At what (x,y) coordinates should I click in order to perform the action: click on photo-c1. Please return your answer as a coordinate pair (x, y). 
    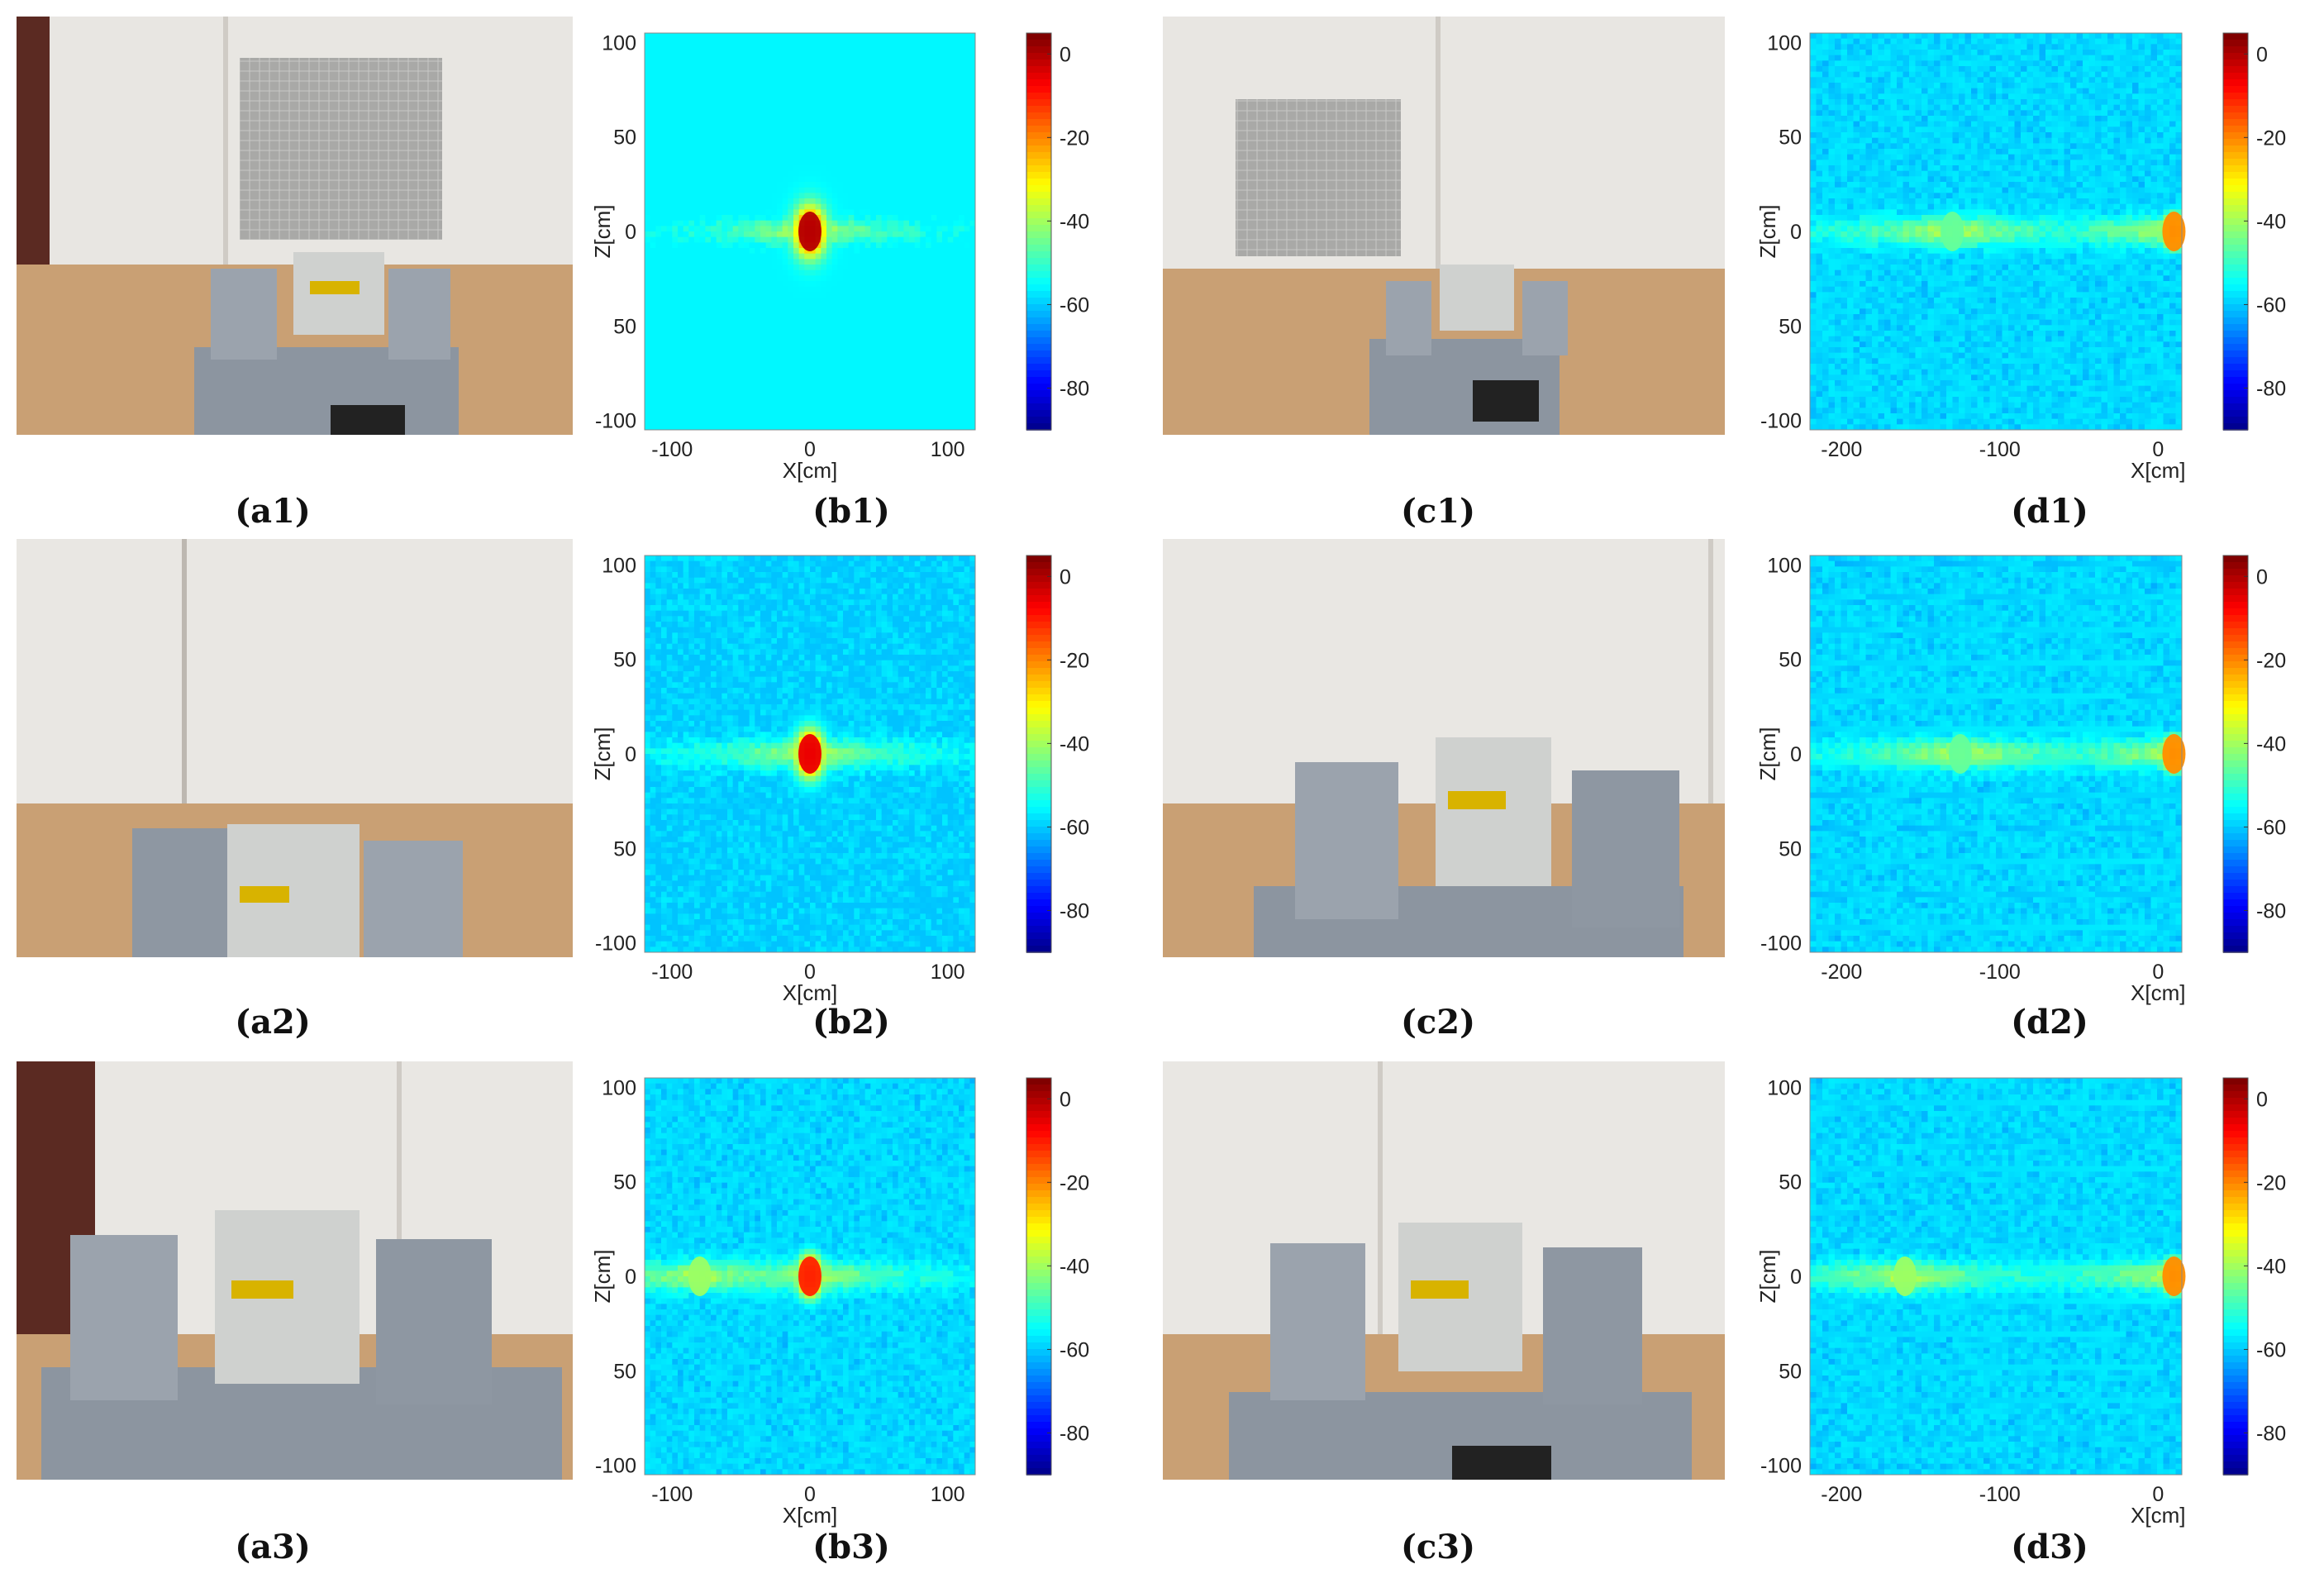
    Looking at the image, I should click on (1444, 226).